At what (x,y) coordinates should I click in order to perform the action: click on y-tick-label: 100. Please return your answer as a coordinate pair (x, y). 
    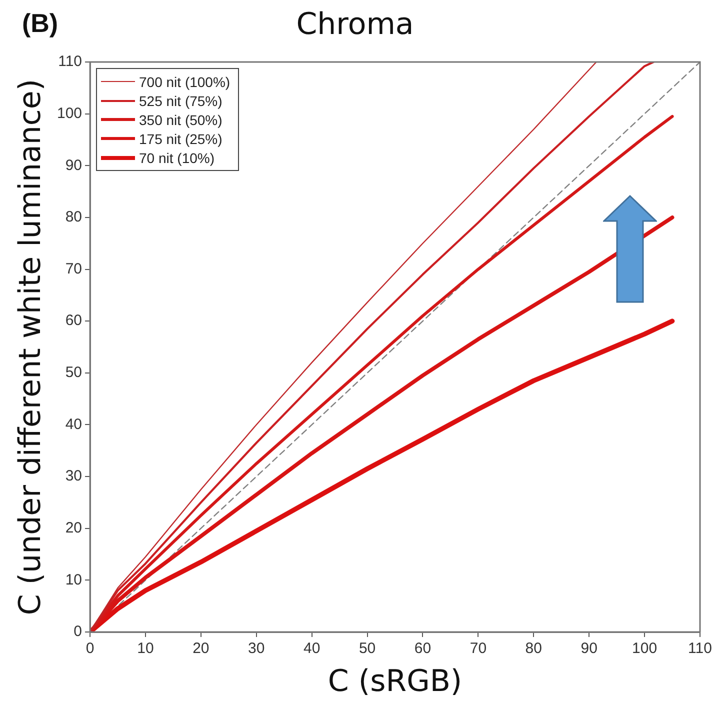
    Looking at the image, I should click on (69, 113).